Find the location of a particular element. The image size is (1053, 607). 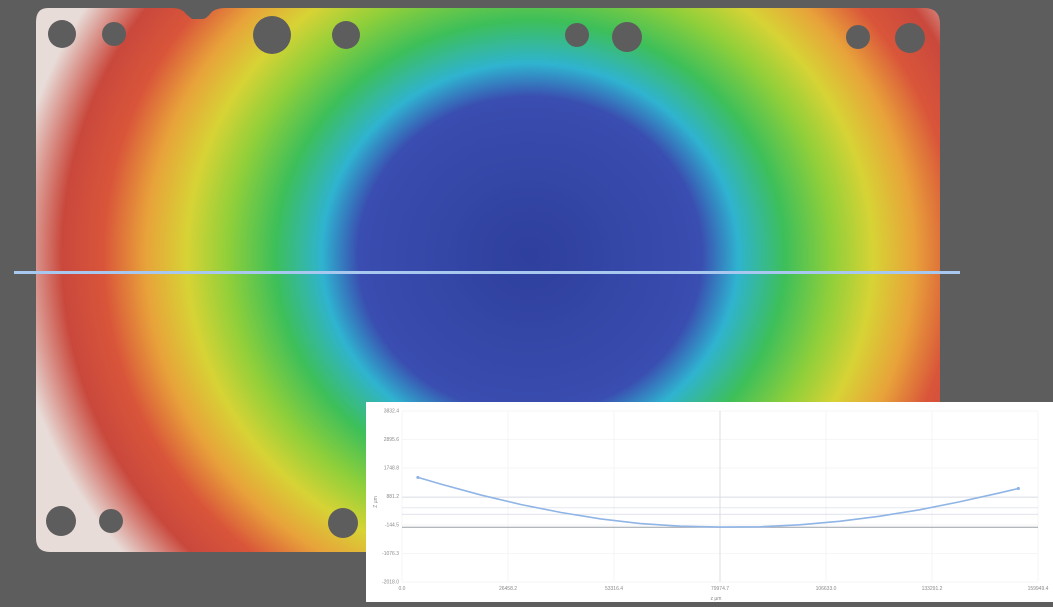

profile-line is located at coordinates (718, 502).